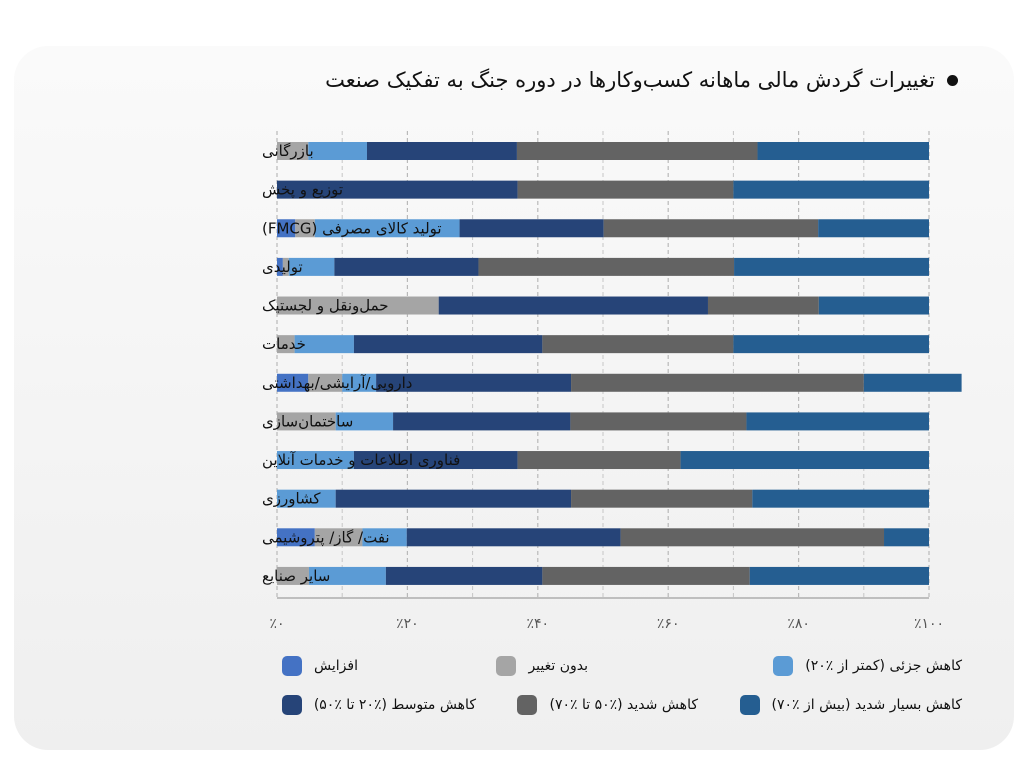  Describe the element at coordinates (407, 624) in the screenshot. I see `x-tick-label: ٪۲۰` at that location.